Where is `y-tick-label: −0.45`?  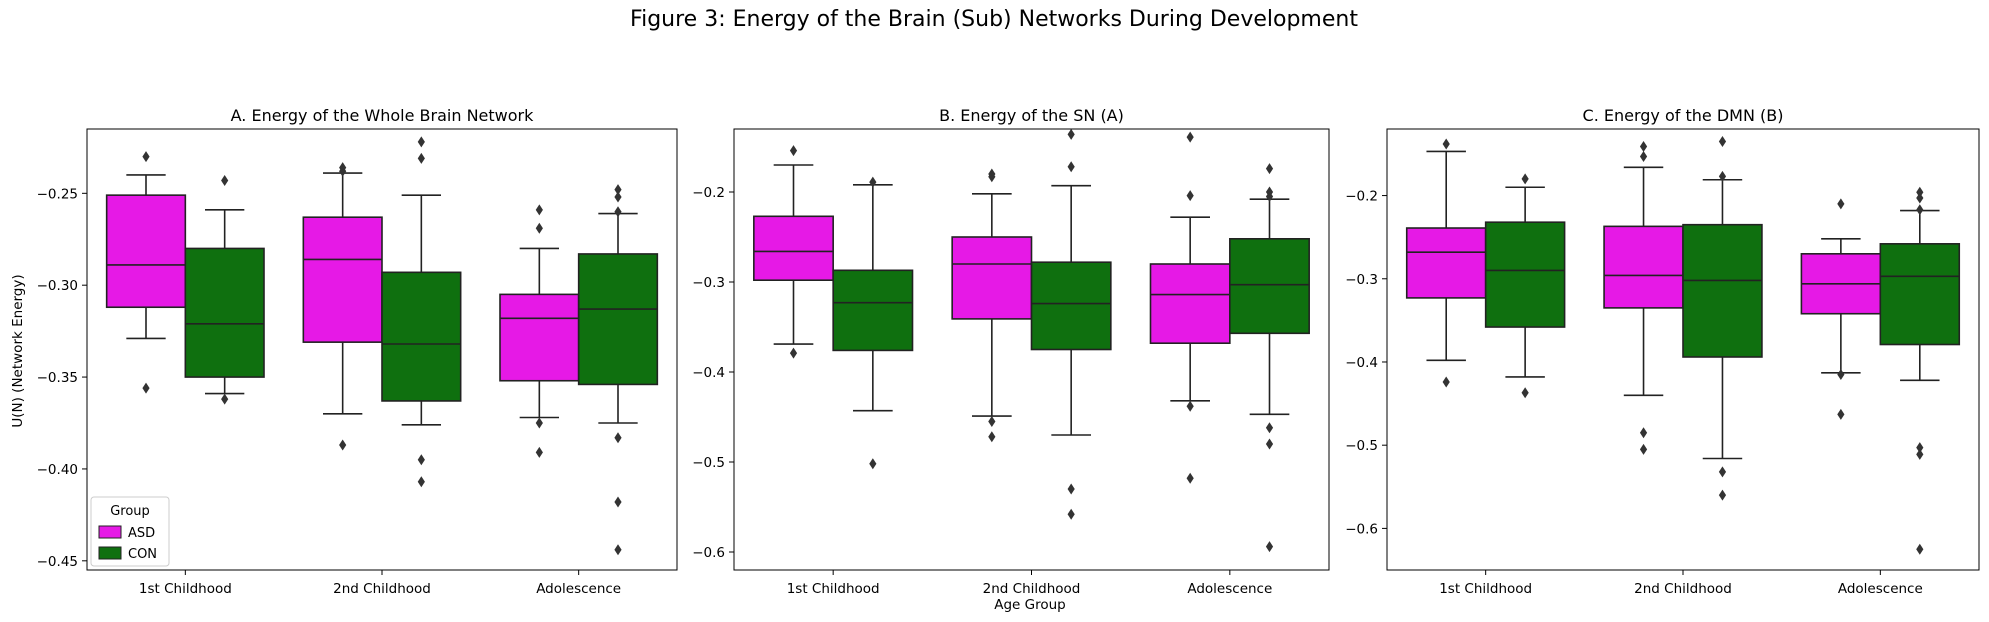
y-tick-label: −0.45 is located at coordinates (57, 562).